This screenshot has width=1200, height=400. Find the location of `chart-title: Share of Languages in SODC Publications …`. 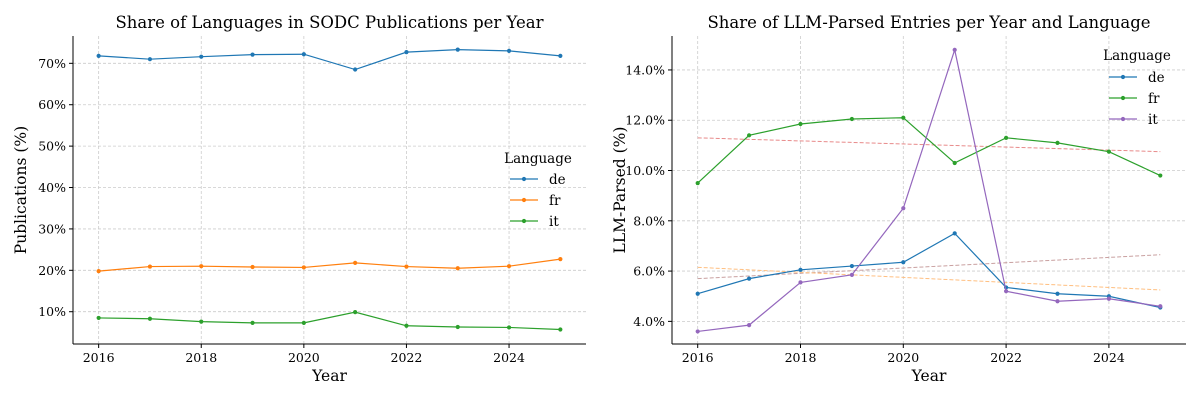

chart-title: Share of Languages in SODC Publications … is located at coordinates (329, 22).